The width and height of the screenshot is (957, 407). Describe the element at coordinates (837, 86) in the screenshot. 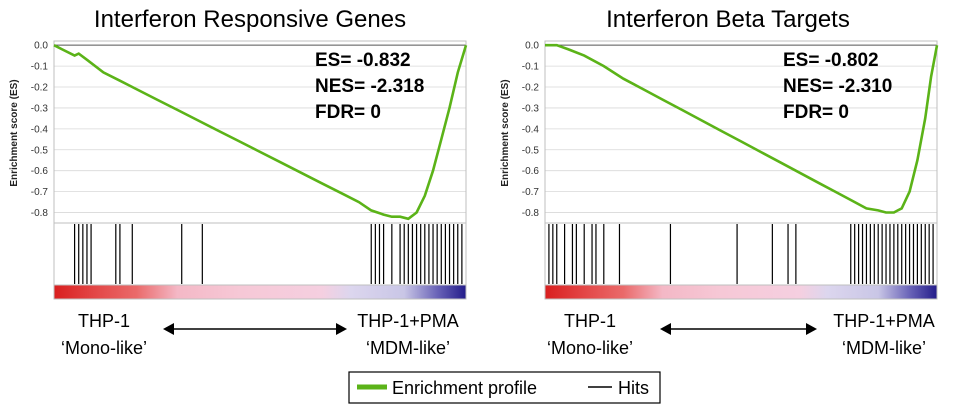

I see `nes-stat: NES= -2.310` at that location.